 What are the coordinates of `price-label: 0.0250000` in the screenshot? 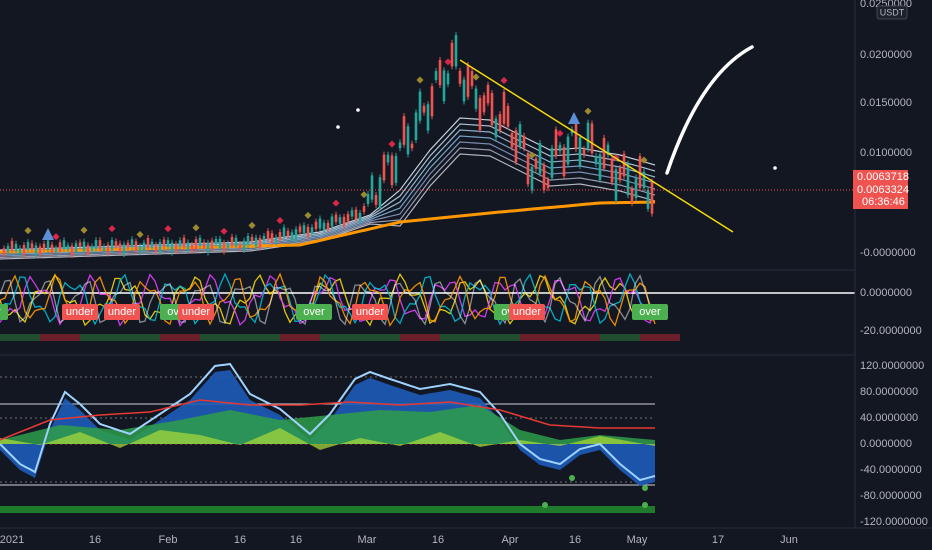 It's located at (886, 5).